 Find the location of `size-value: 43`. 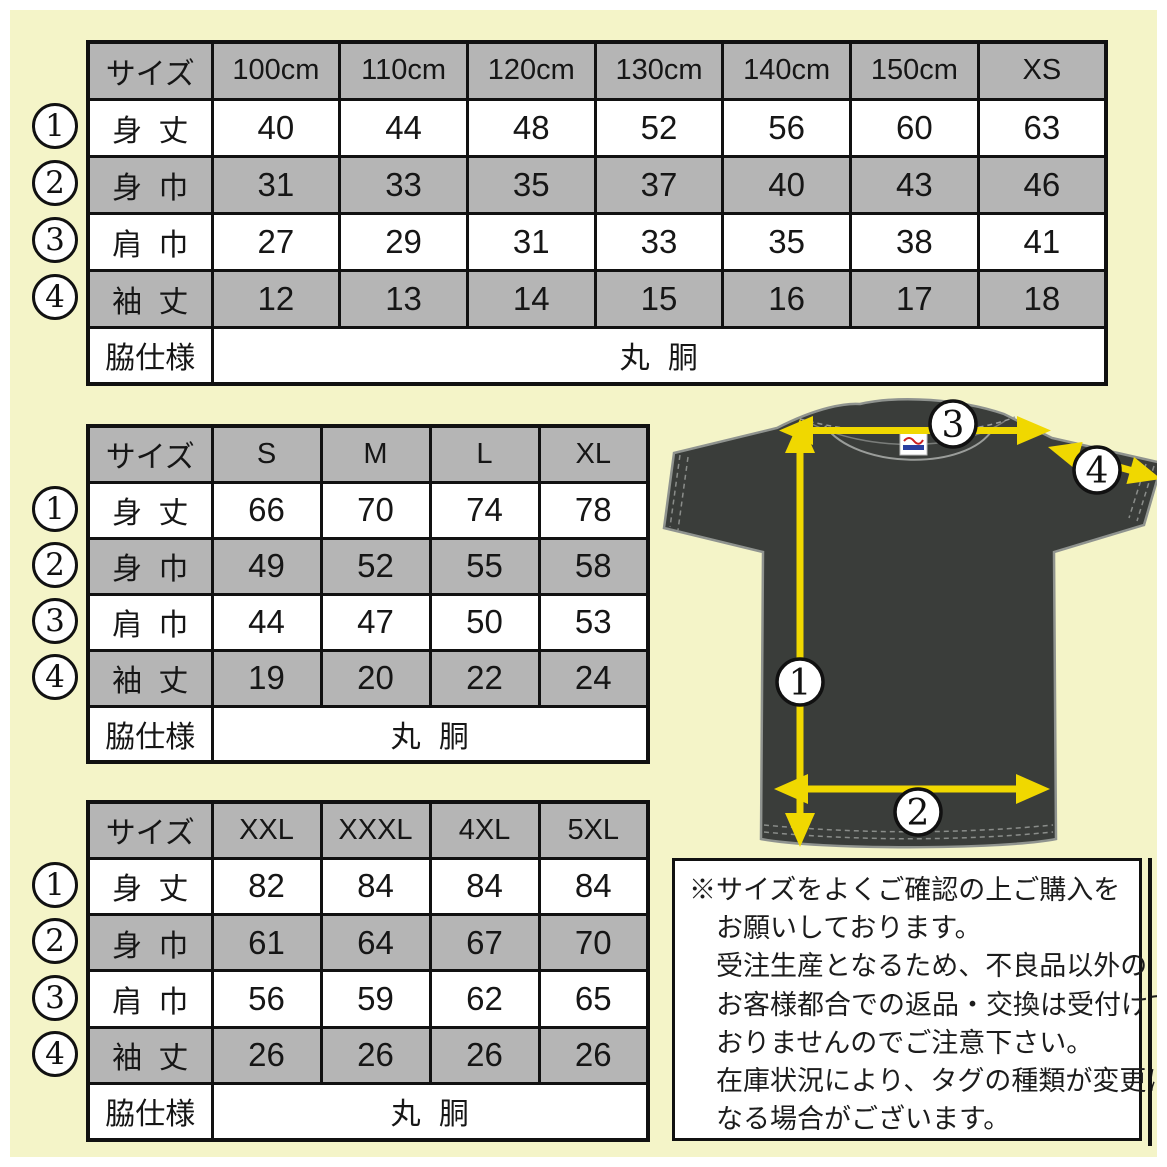

size-value: 43 is located at coordinates (914, 184).